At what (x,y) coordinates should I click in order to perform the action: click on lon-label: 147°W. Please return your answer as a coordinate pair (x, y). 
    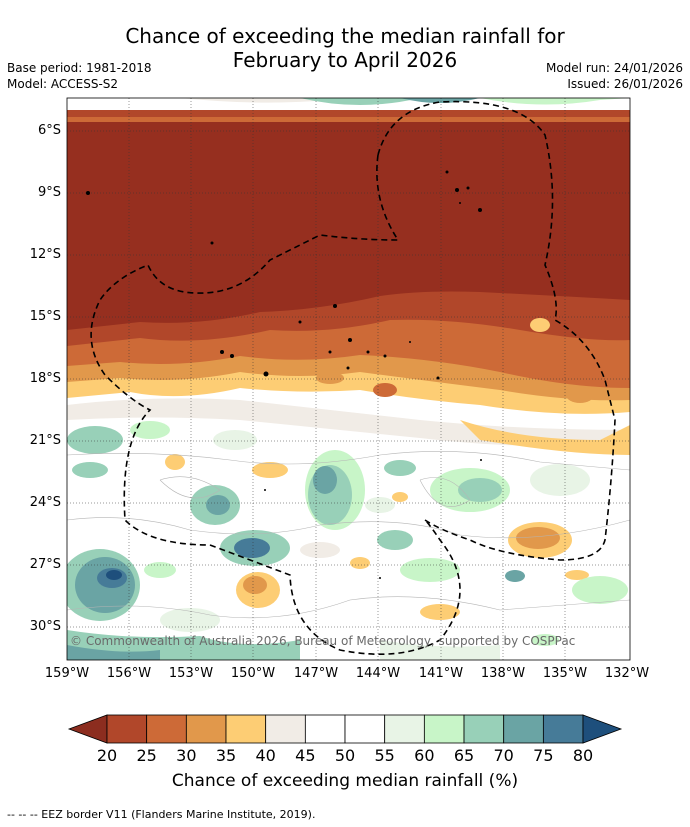
    Looking at the image, I should click on (316, 673).